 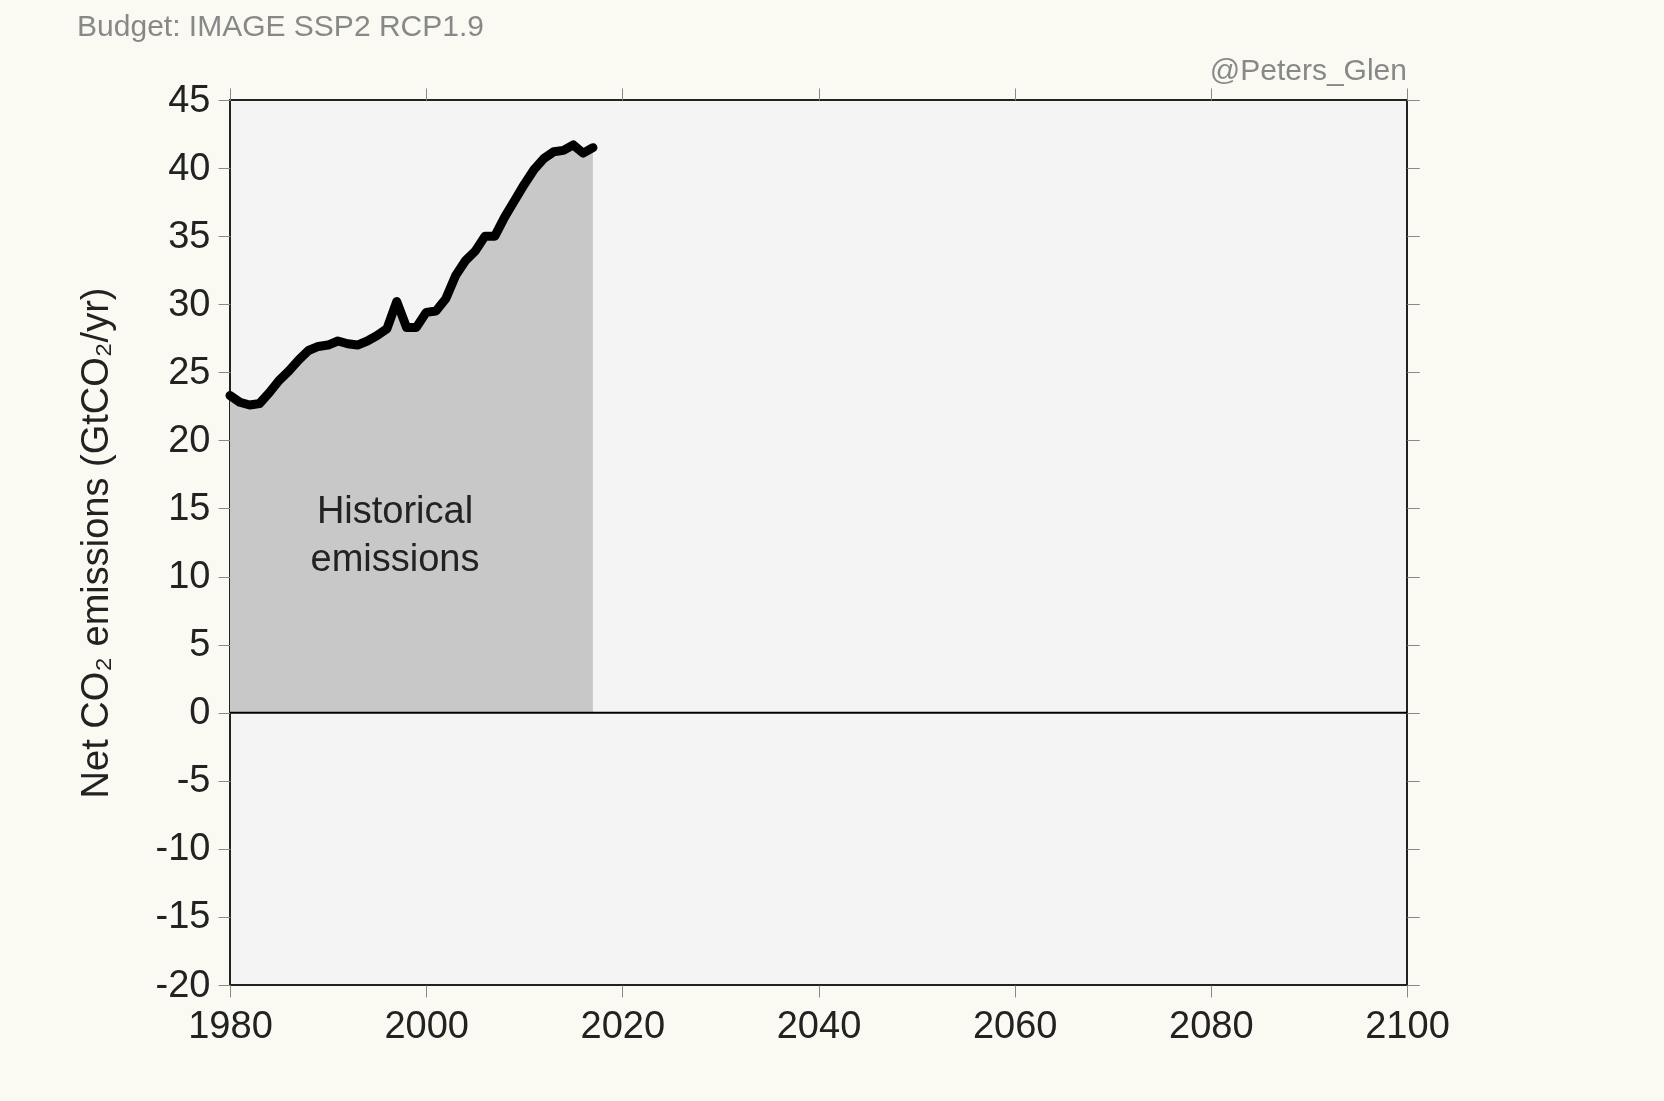 I want to click on x-tick-label: 2040, so click(x=819, y=1024).